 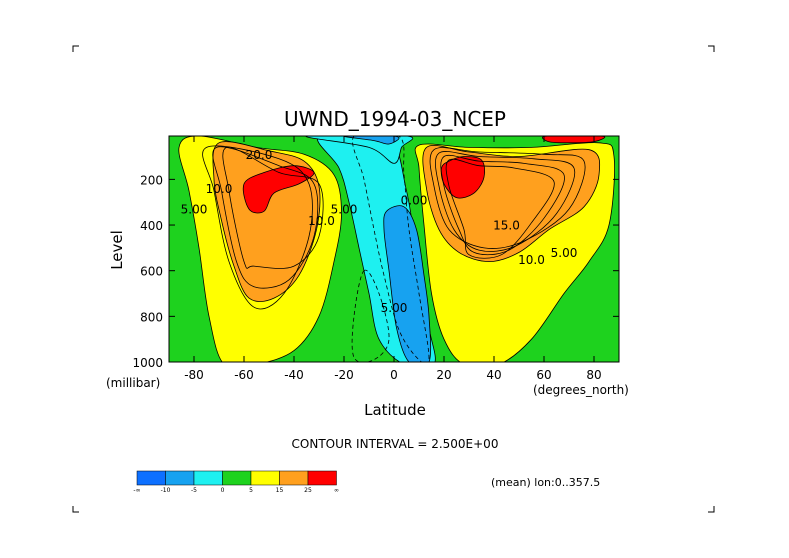 I want to click on x-tick-label: -60, so click(x=244, y=375).